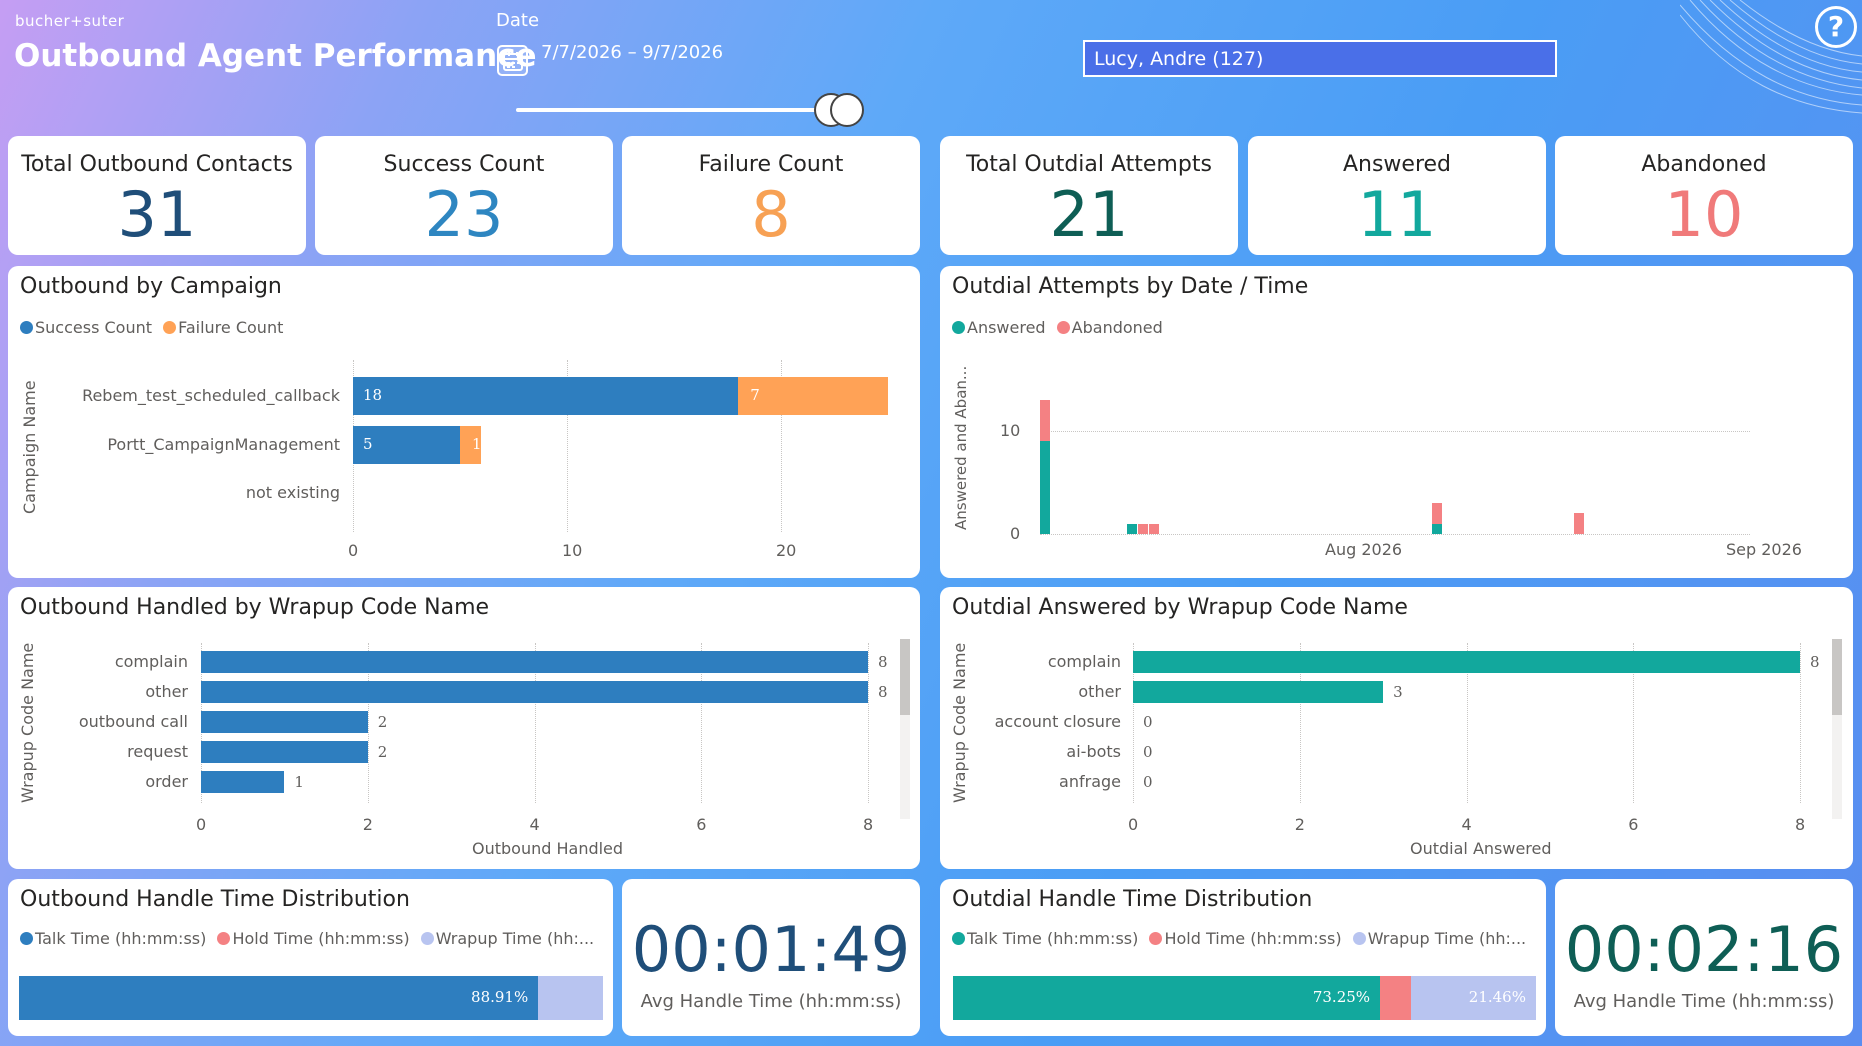 The width and height of the screenshot is (1862, 1046). Describe the element at coordinates (999, 327) in the screenshot. I see `legend-item: Answered` at that location.